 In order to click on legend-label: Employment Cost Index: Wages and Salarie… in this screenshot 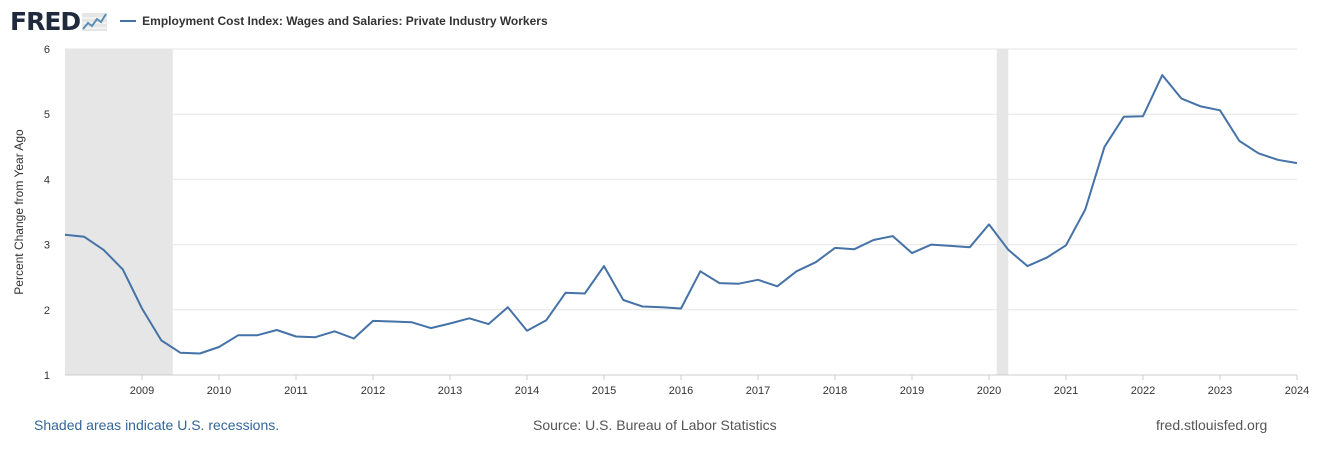, I will do `click(345, 21)`.